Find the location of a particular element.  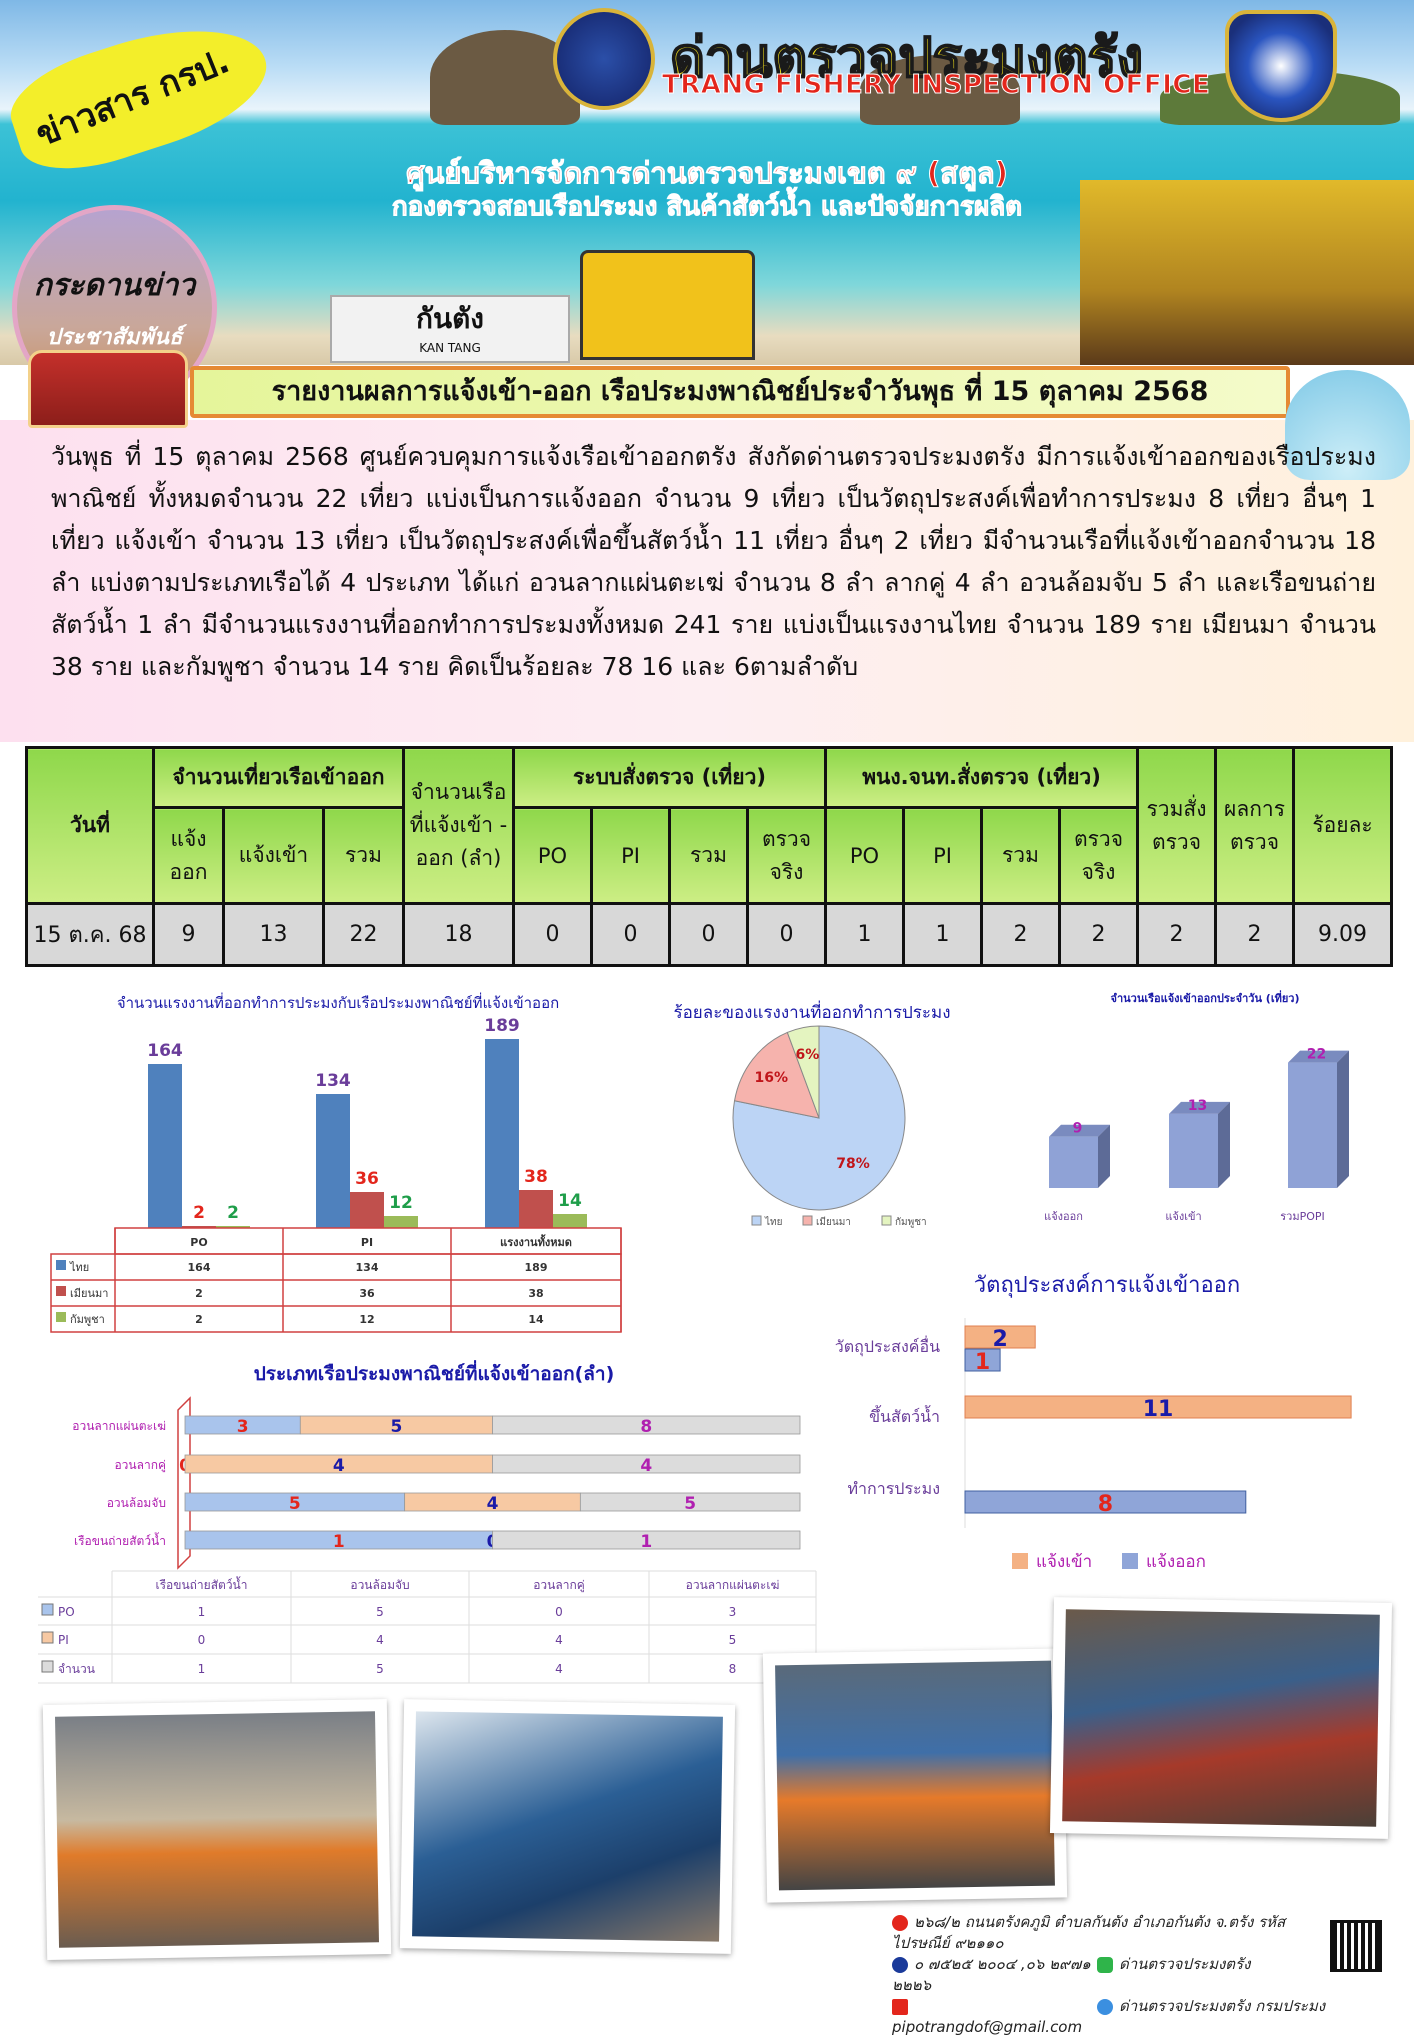

train-image is located at coordinates (667, 305).